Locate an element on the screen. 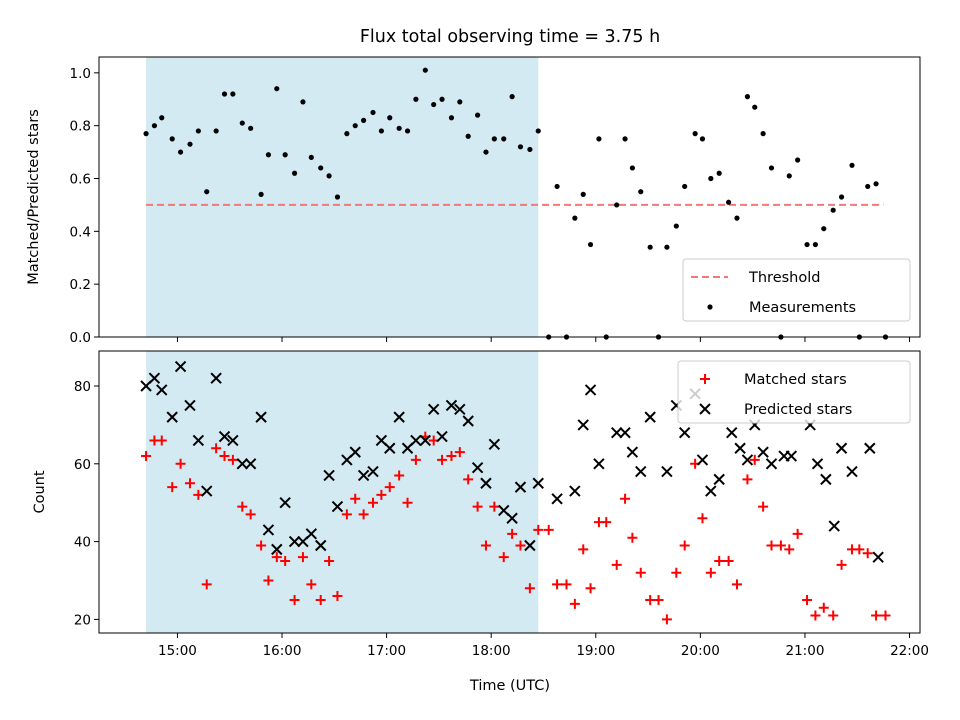 This screenshot has height=720, width=960. x-tick-label: 22:00 is located at coordinates (909, 651).